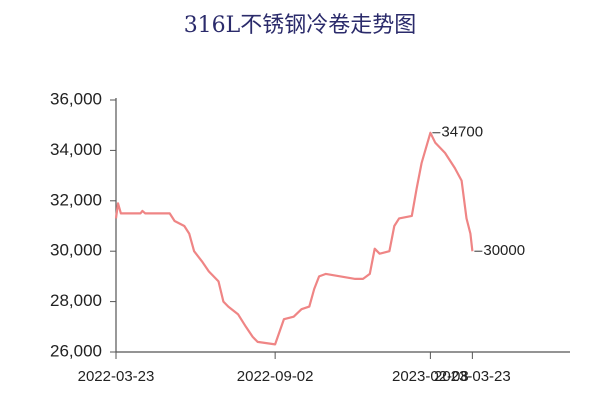  I want to click on annotation-label: 34700, so click(462, 132).